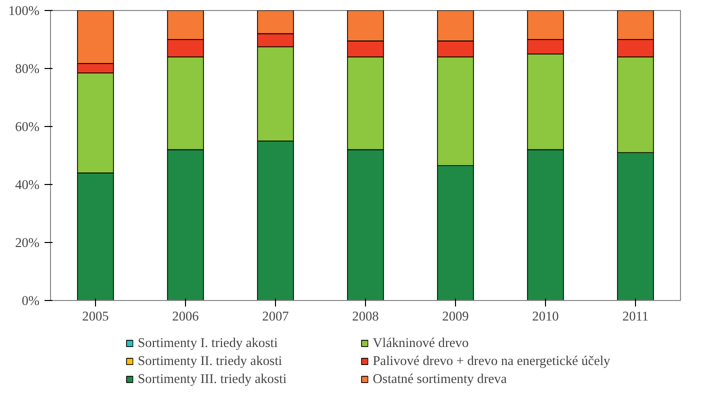  What do you see at coordinates (27, 184) in the screenshot?
I see `y-tick-label: 40%` at bounding box center [27, 184].